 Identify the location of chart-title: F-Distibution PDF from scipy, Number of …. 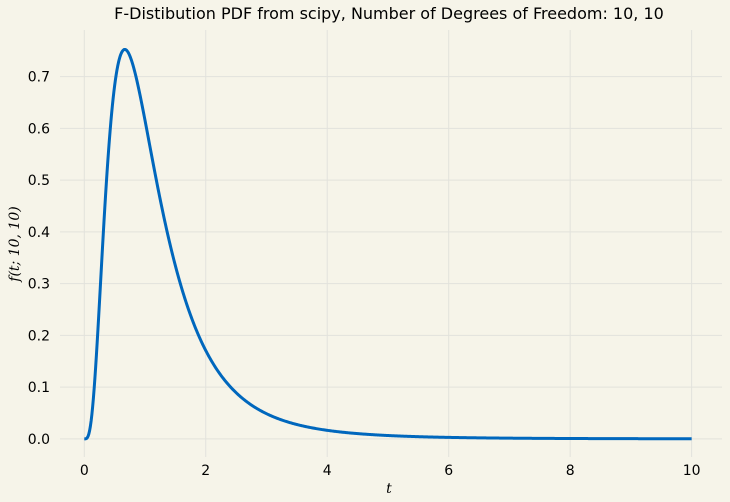
(389, 13).